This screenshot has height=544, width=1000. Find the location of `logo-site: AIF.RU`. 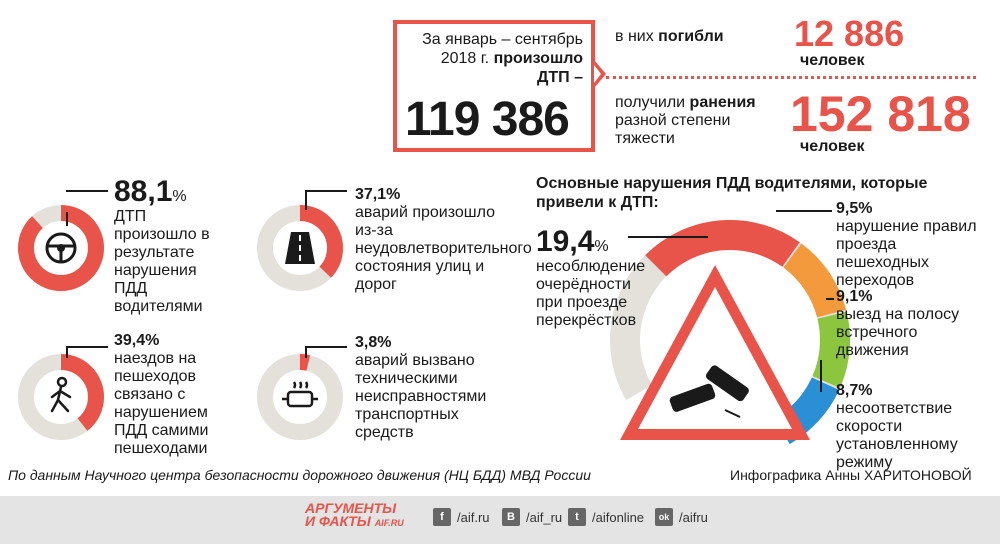

logo-site: AIF.RU is located at coordinates (389, 523).